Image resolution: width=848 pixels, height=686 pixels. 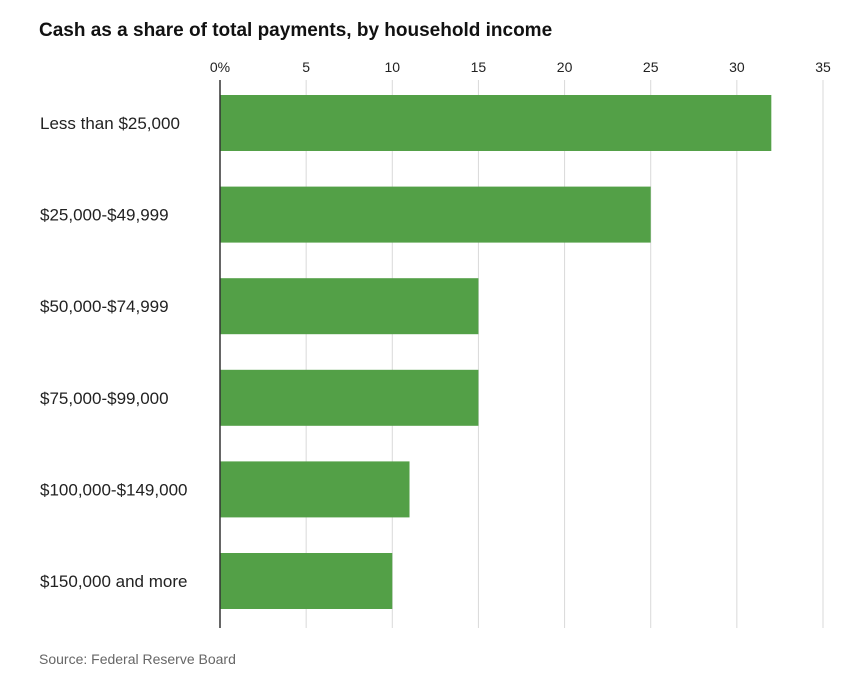 What do you see at coordinates (113, 489) in the screenshot?
I see `category-label: $100,000-$149,000` at bounding box center [113, 489].